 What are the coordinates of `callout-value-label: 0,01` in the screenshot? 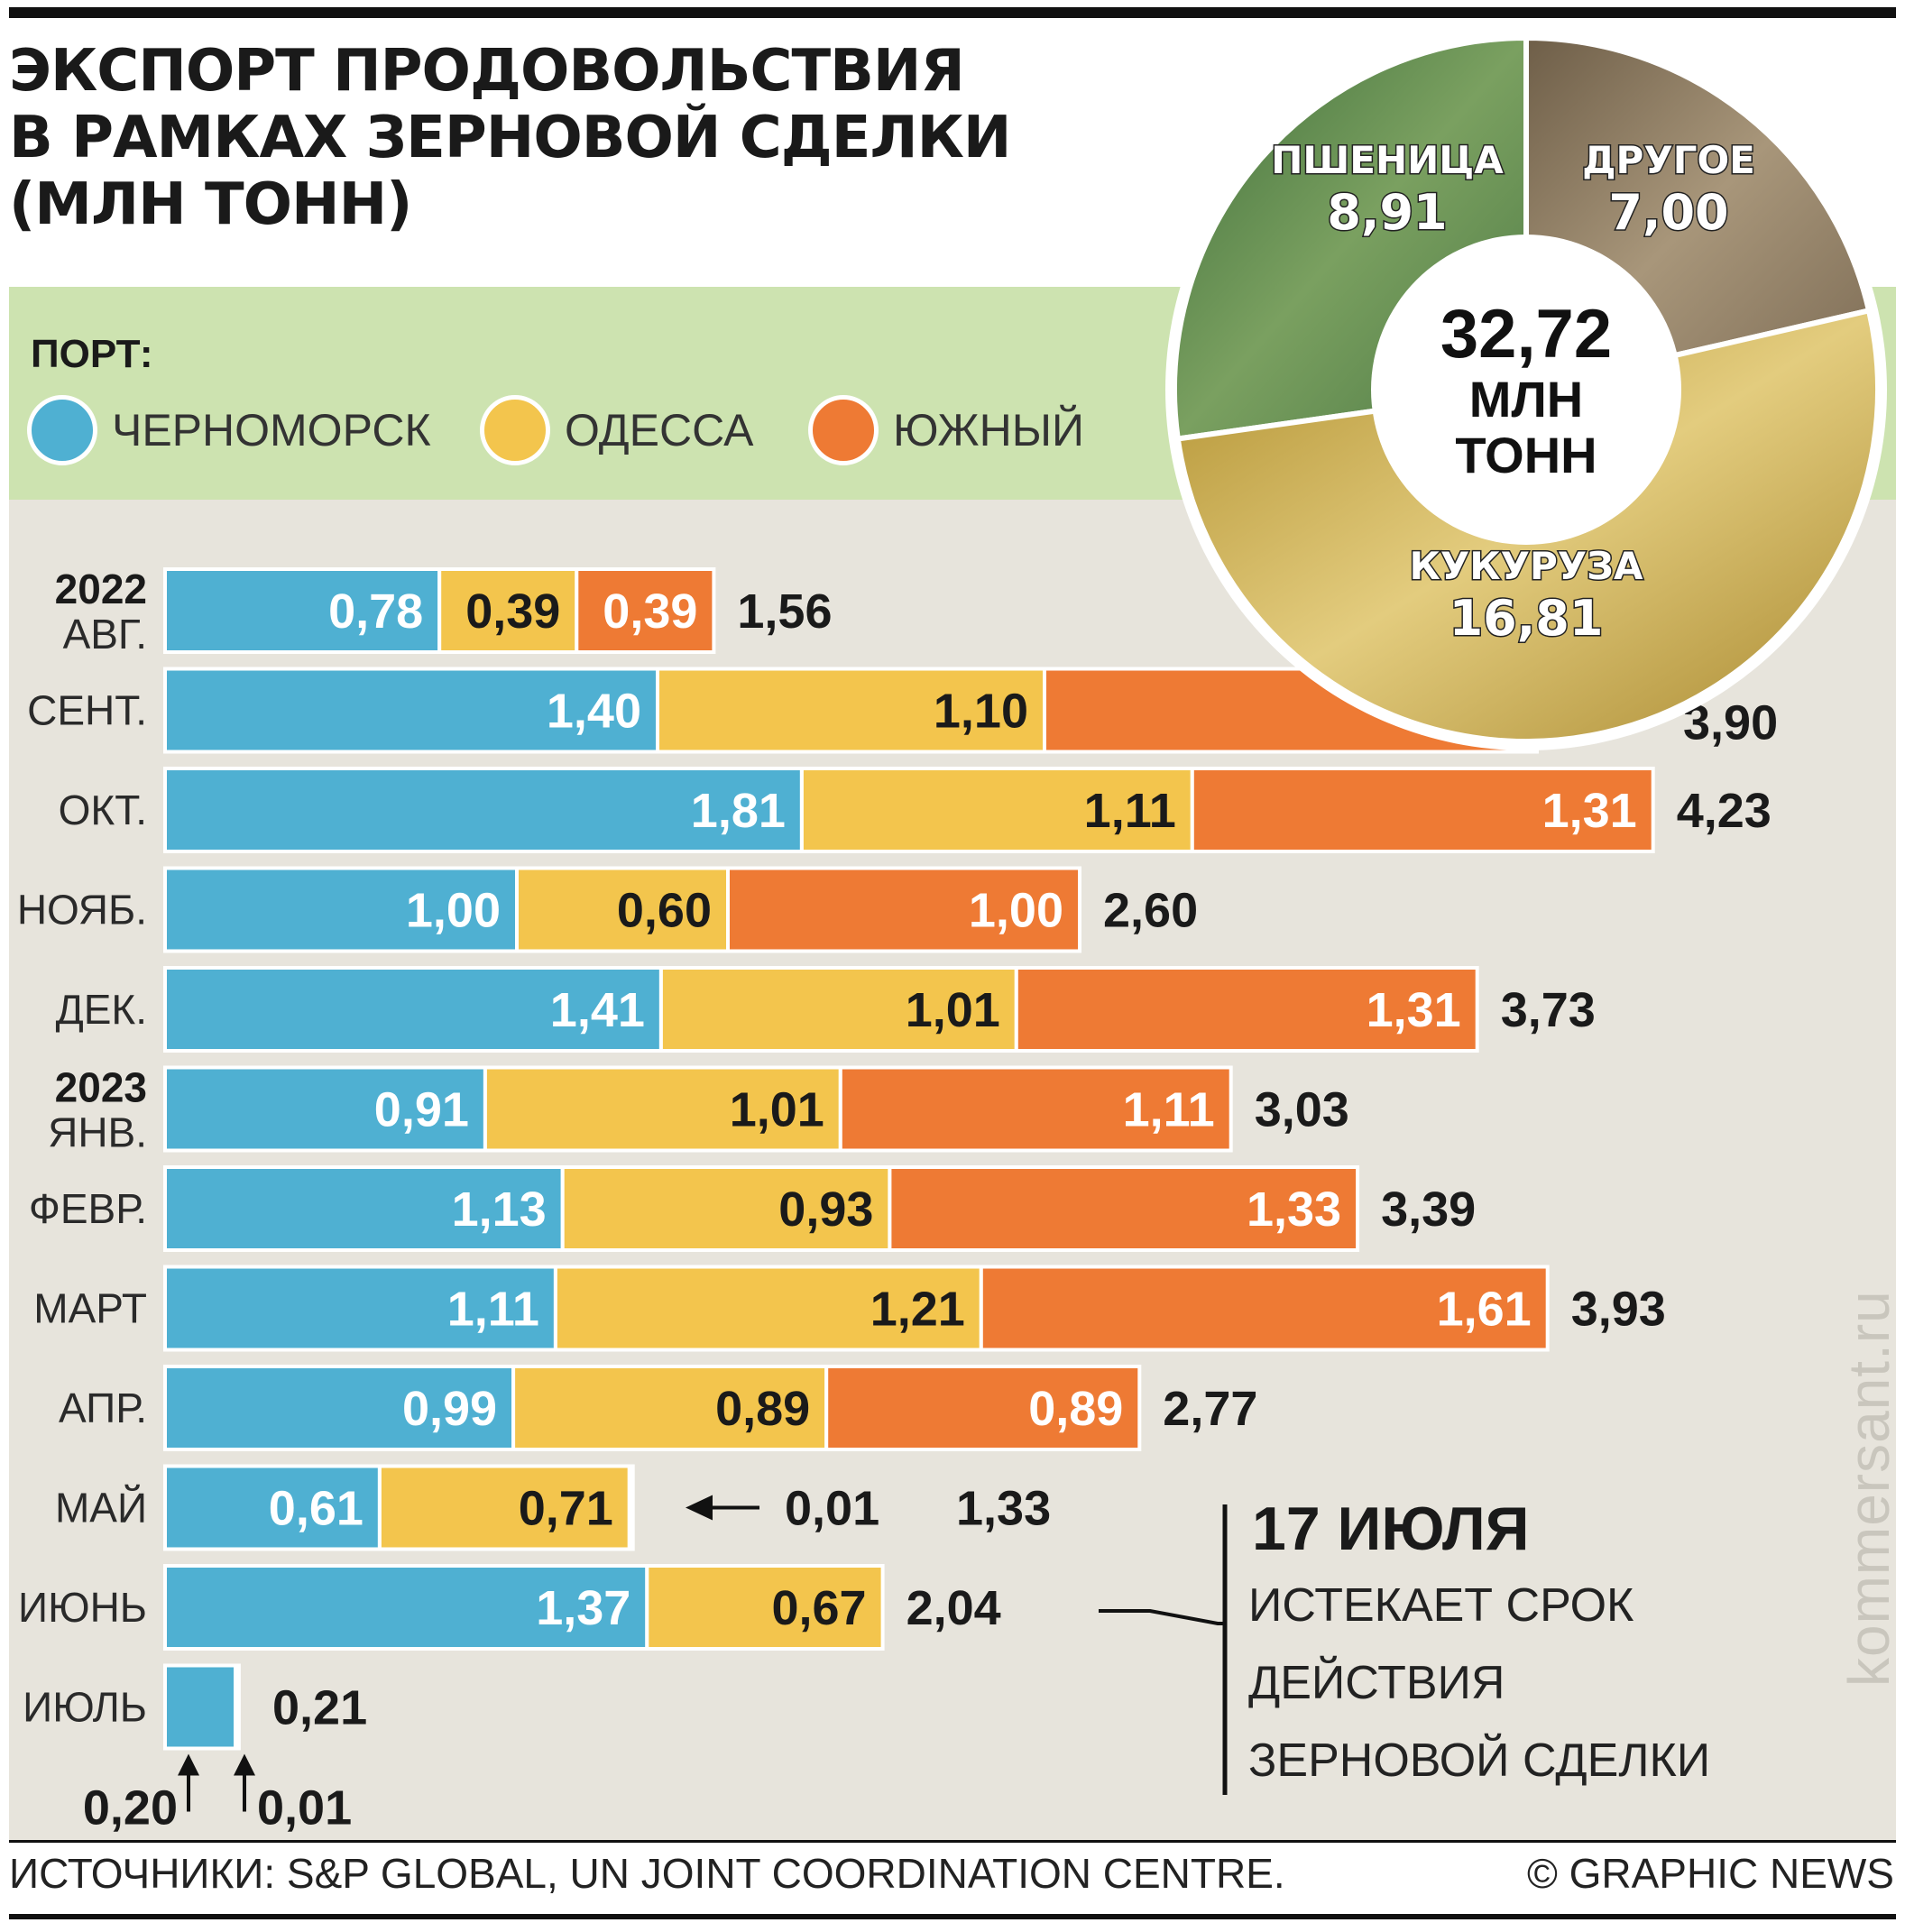 It's located at (832, 1509).